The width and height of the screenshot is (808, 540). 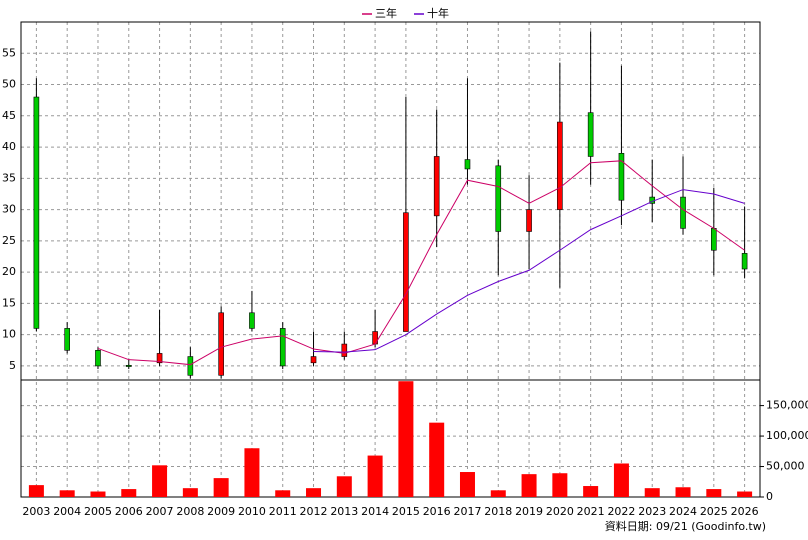 I want to click on x-tick-label: 2009, so click(x=221, y=511).